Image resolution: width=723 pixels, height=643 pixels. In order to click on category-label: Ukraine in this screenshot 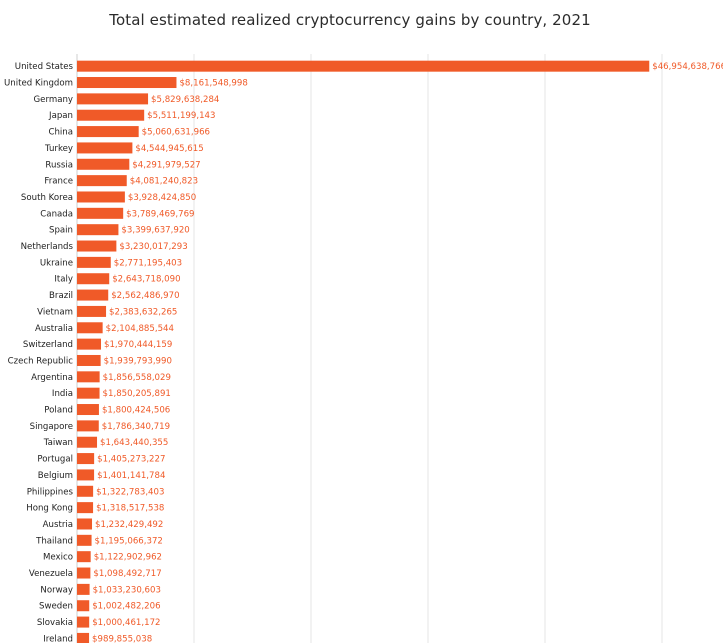, I will do `click(56, 263)`.